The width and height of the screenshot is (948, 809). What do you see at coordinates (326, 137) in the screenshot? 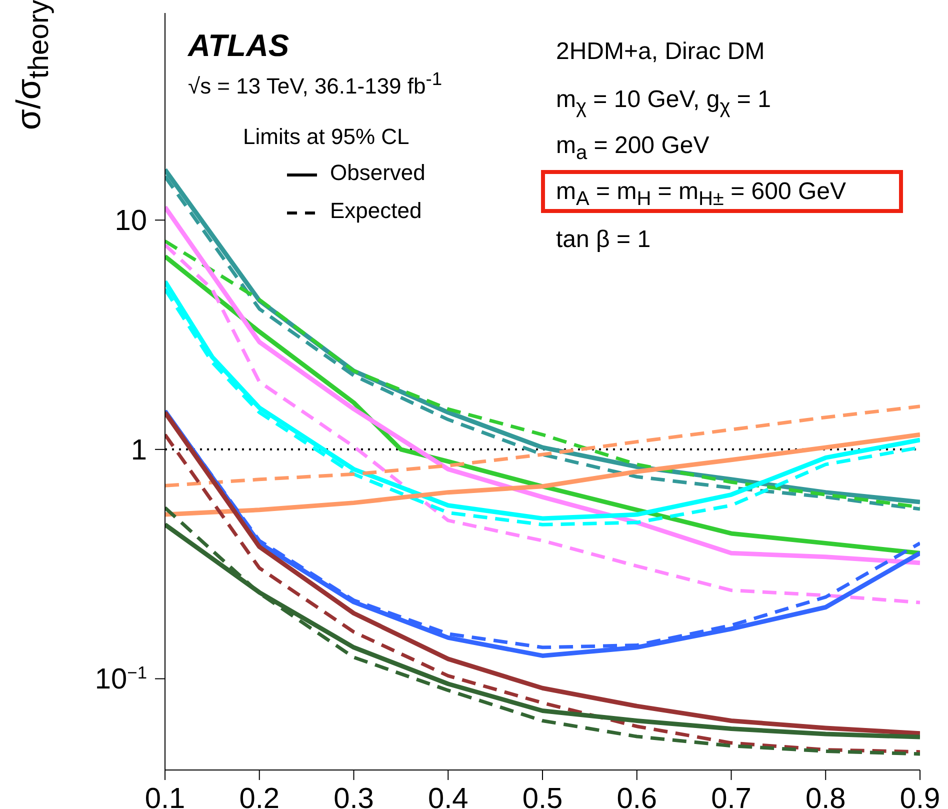
I see `legend-title: Limits at 95% CL` at bounding box center [326, 137].